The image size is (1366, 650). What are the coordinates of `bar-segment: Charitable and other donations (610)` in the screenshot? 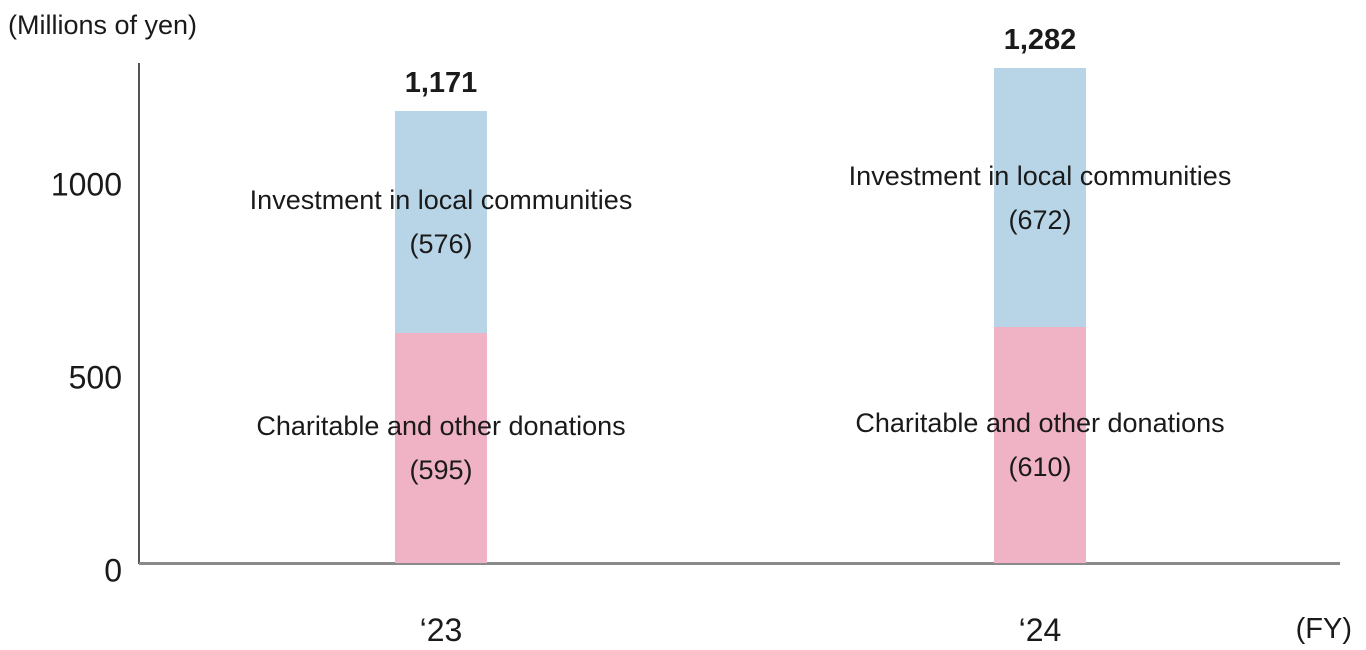 It's located at (1040, 445).